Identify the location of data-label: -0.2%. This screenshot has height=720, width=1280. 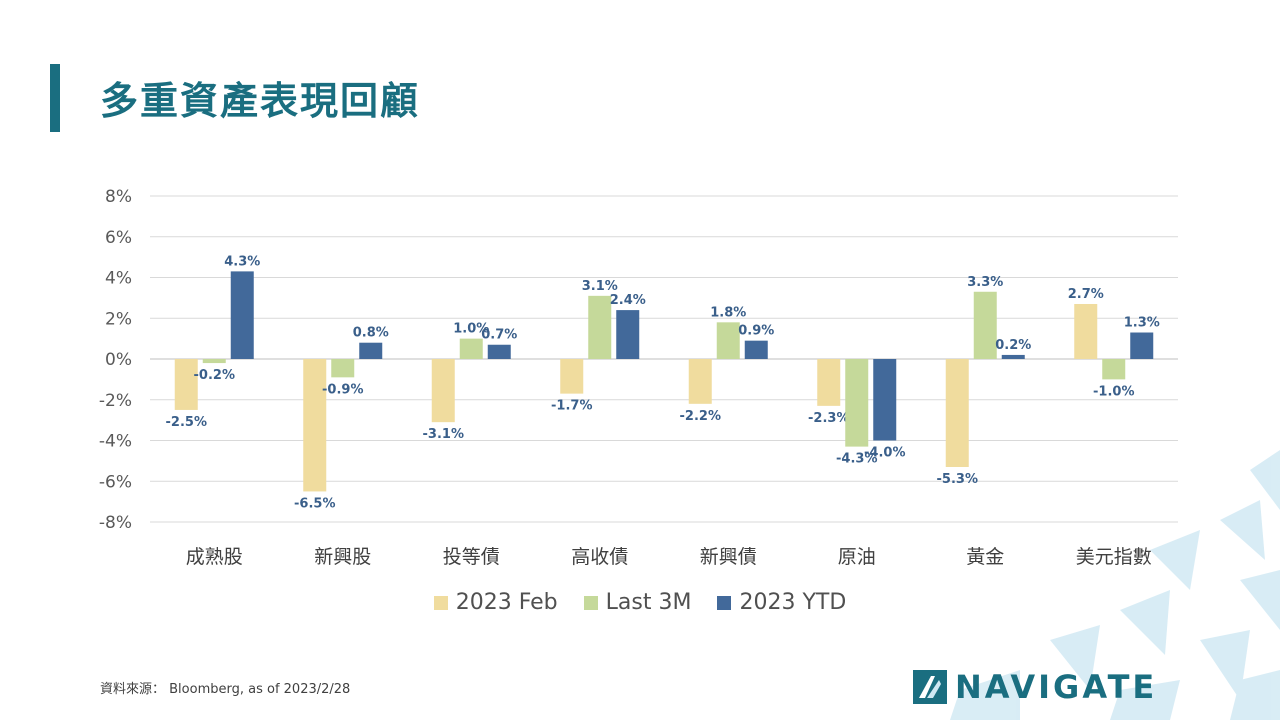
(214, 375).